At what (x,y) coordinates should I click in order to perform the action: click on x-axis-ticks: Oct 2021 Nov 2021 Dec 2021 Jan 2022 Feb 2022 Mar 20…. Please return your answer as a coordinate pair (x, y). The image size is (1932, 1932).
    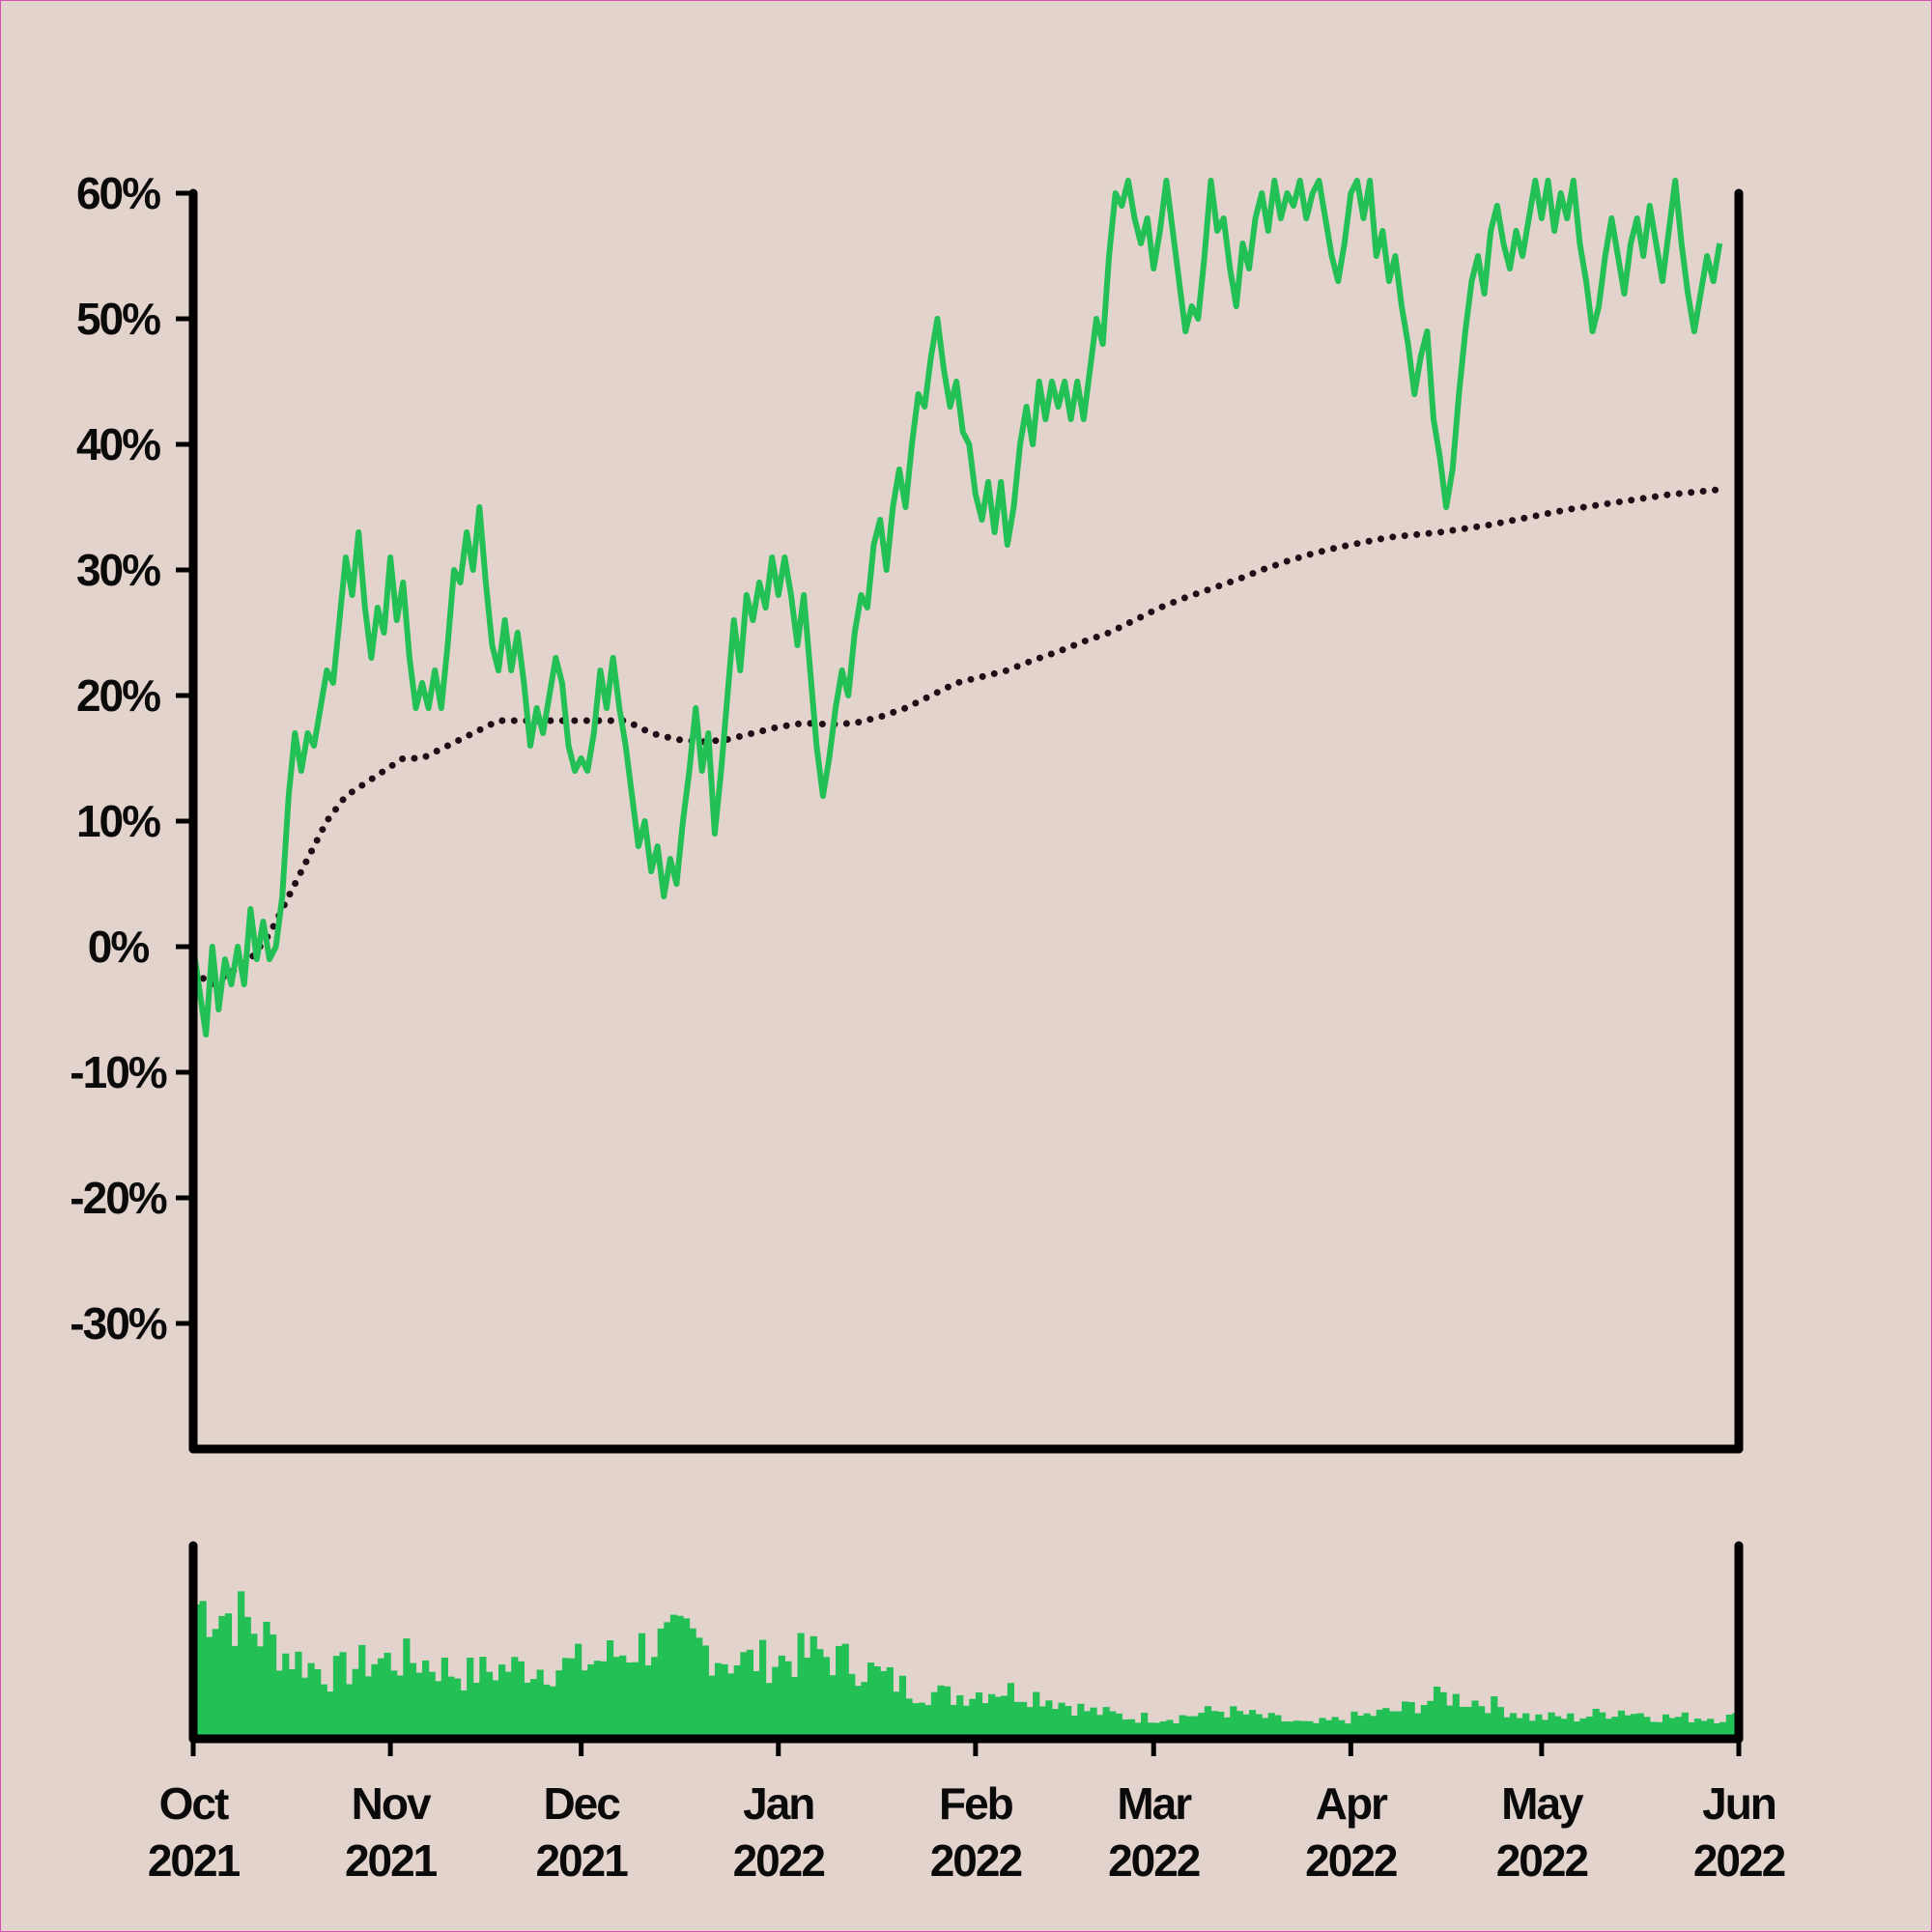
    Looking at the image, I should click on (967, 1812).